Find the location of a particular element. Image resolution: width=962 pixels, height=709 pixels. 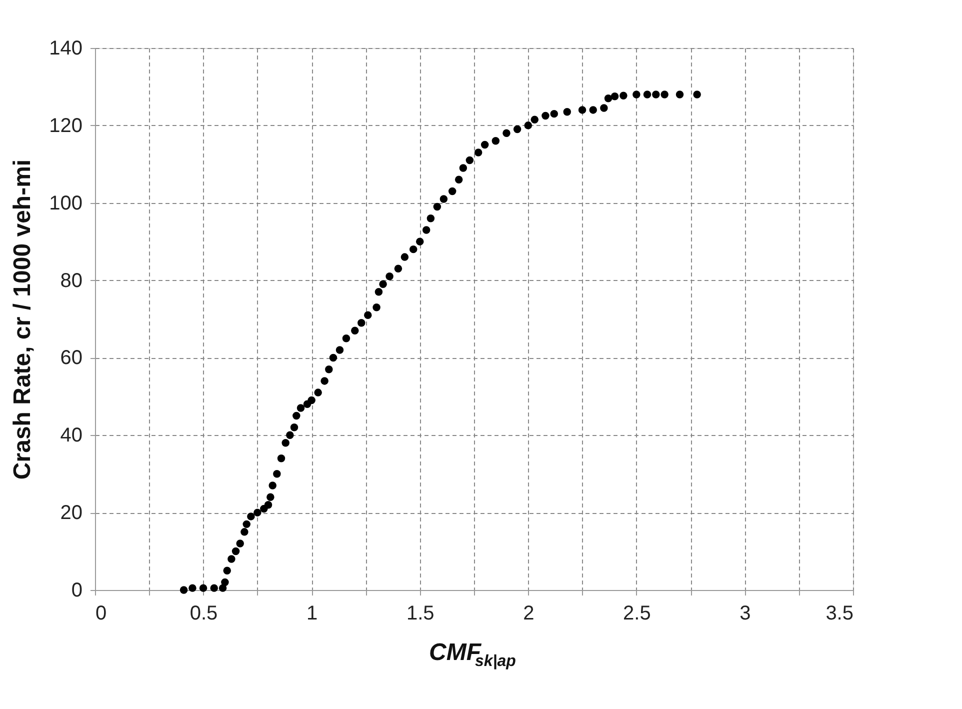

y-tick-label: 120 is located at coordinates (65, 125).